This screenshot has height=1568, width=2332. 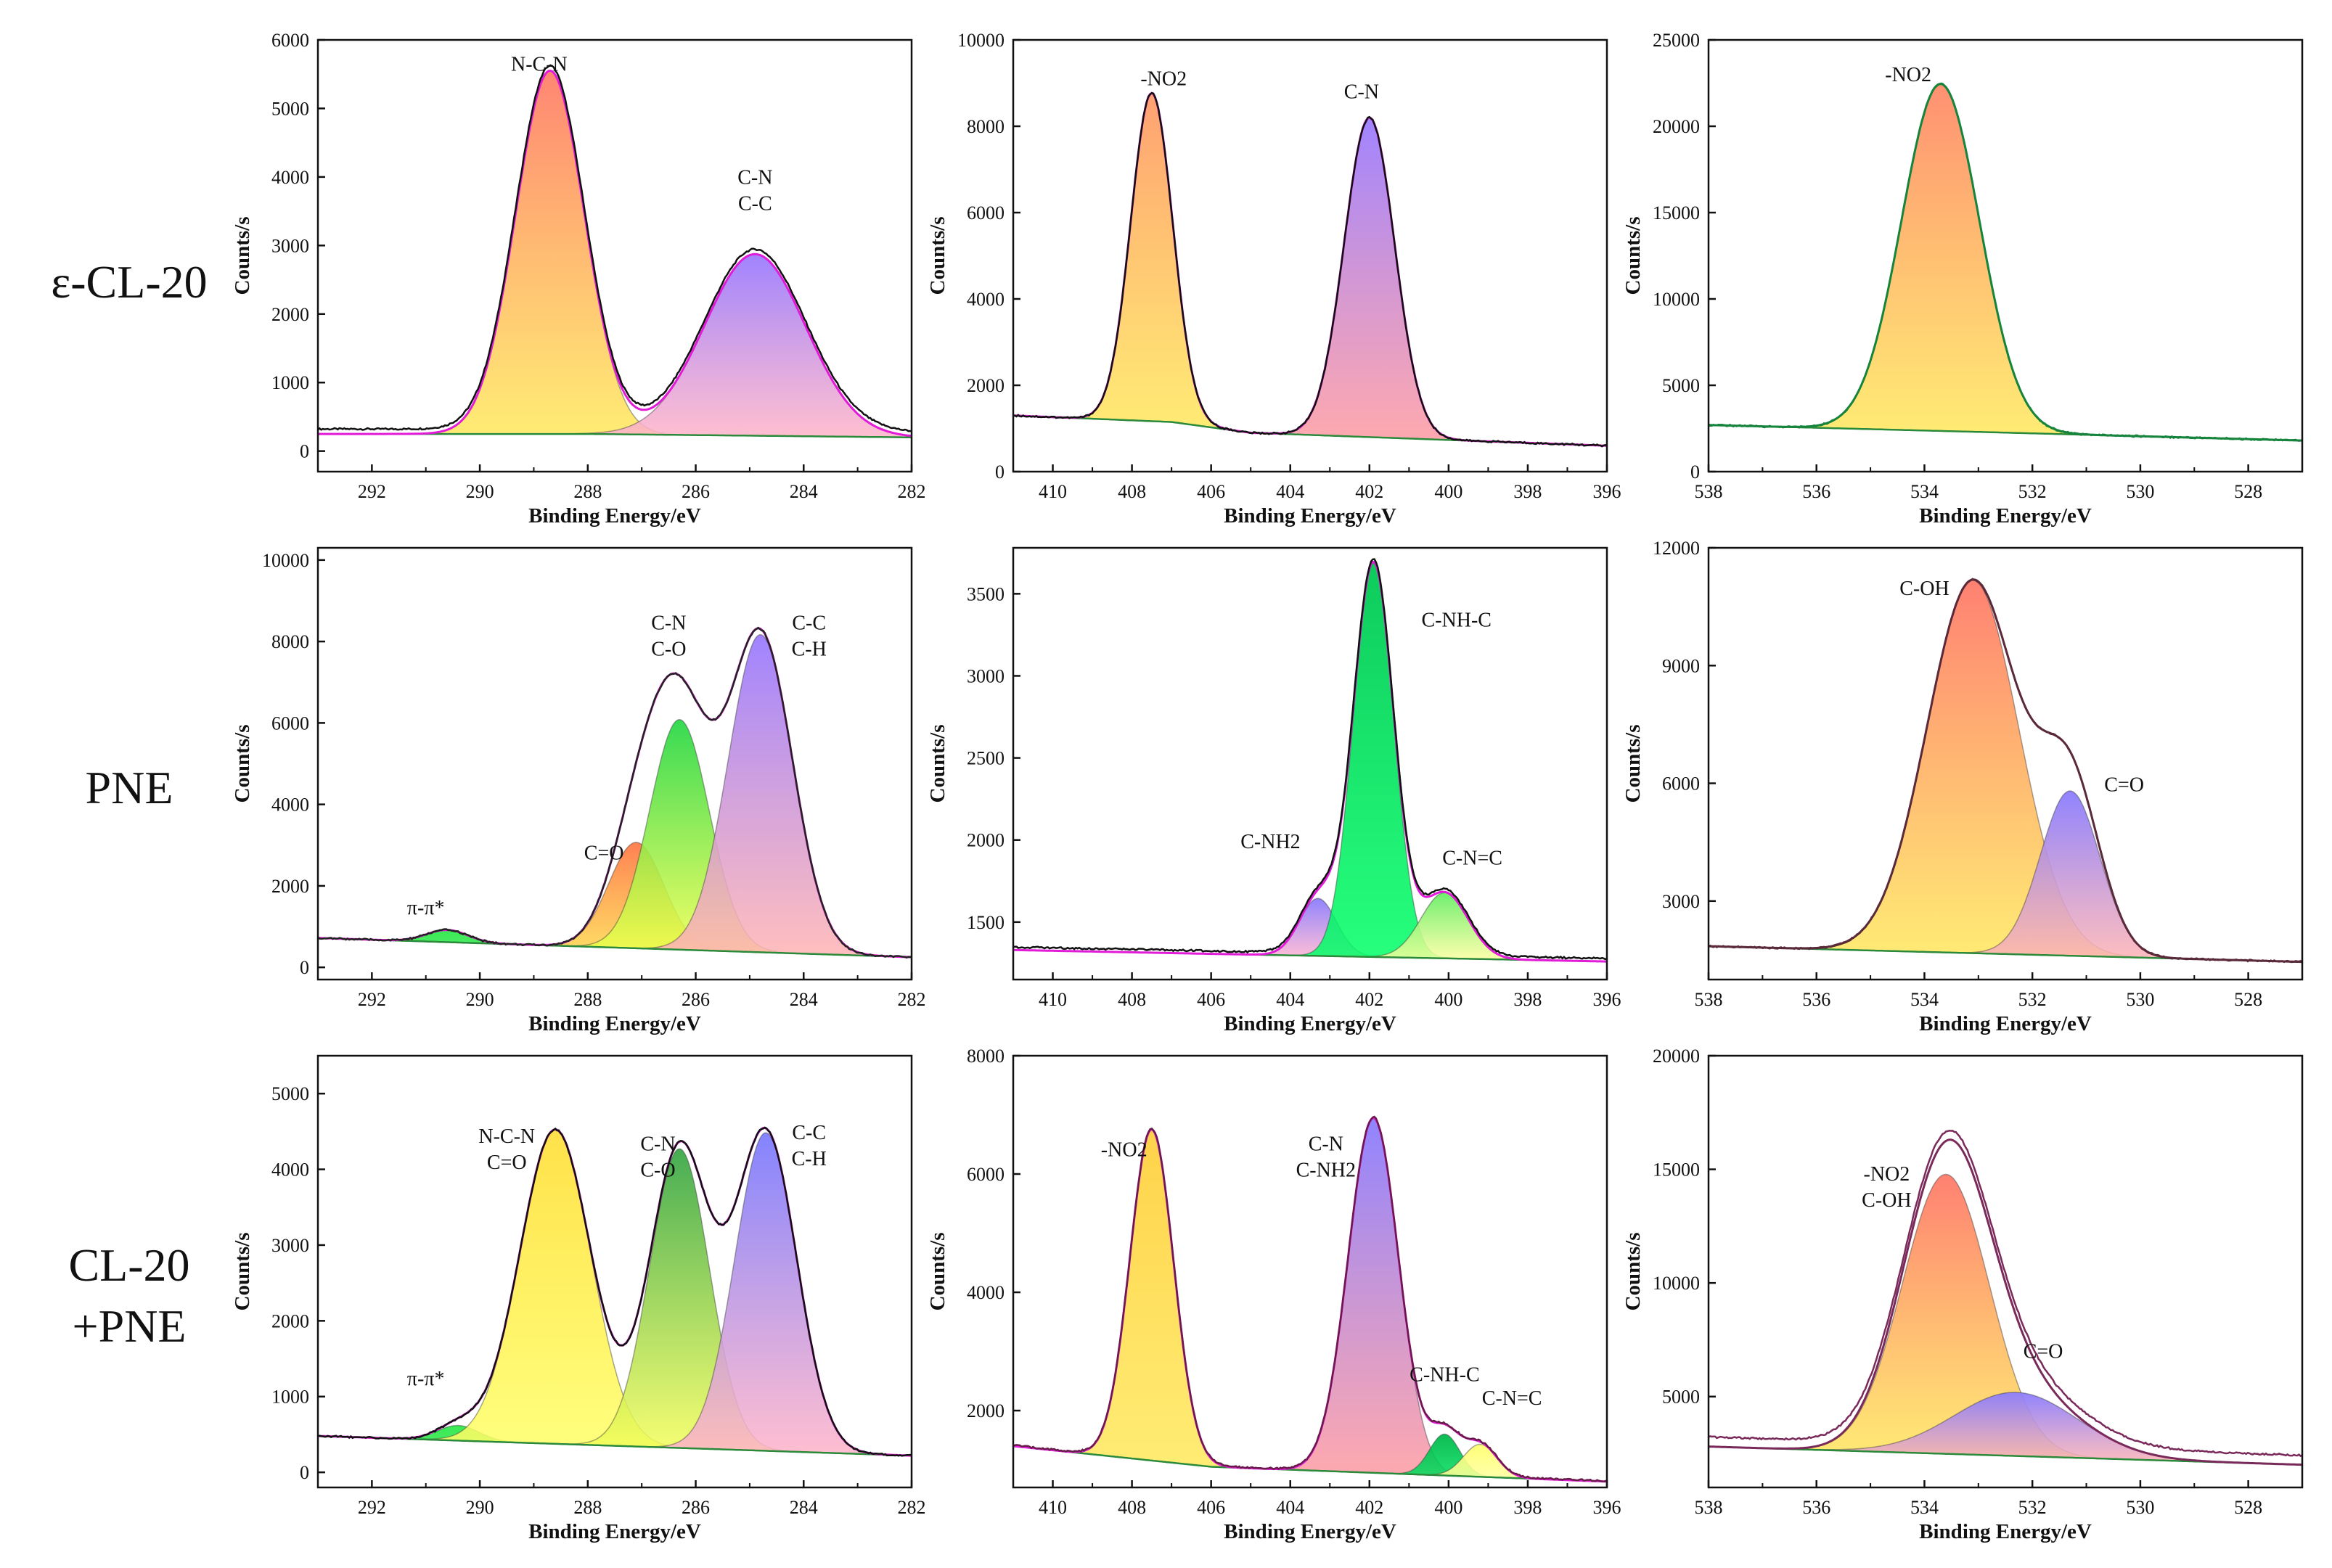 I want to click on x-tick-label: 400, so click(x=1448, y=1507).